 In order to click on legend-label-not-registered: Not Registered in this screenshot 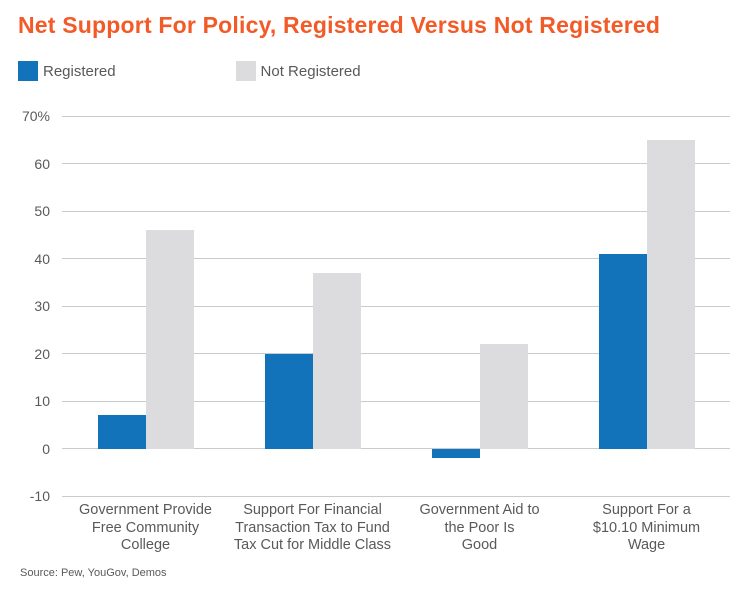, I will do `click(310, 71)`.